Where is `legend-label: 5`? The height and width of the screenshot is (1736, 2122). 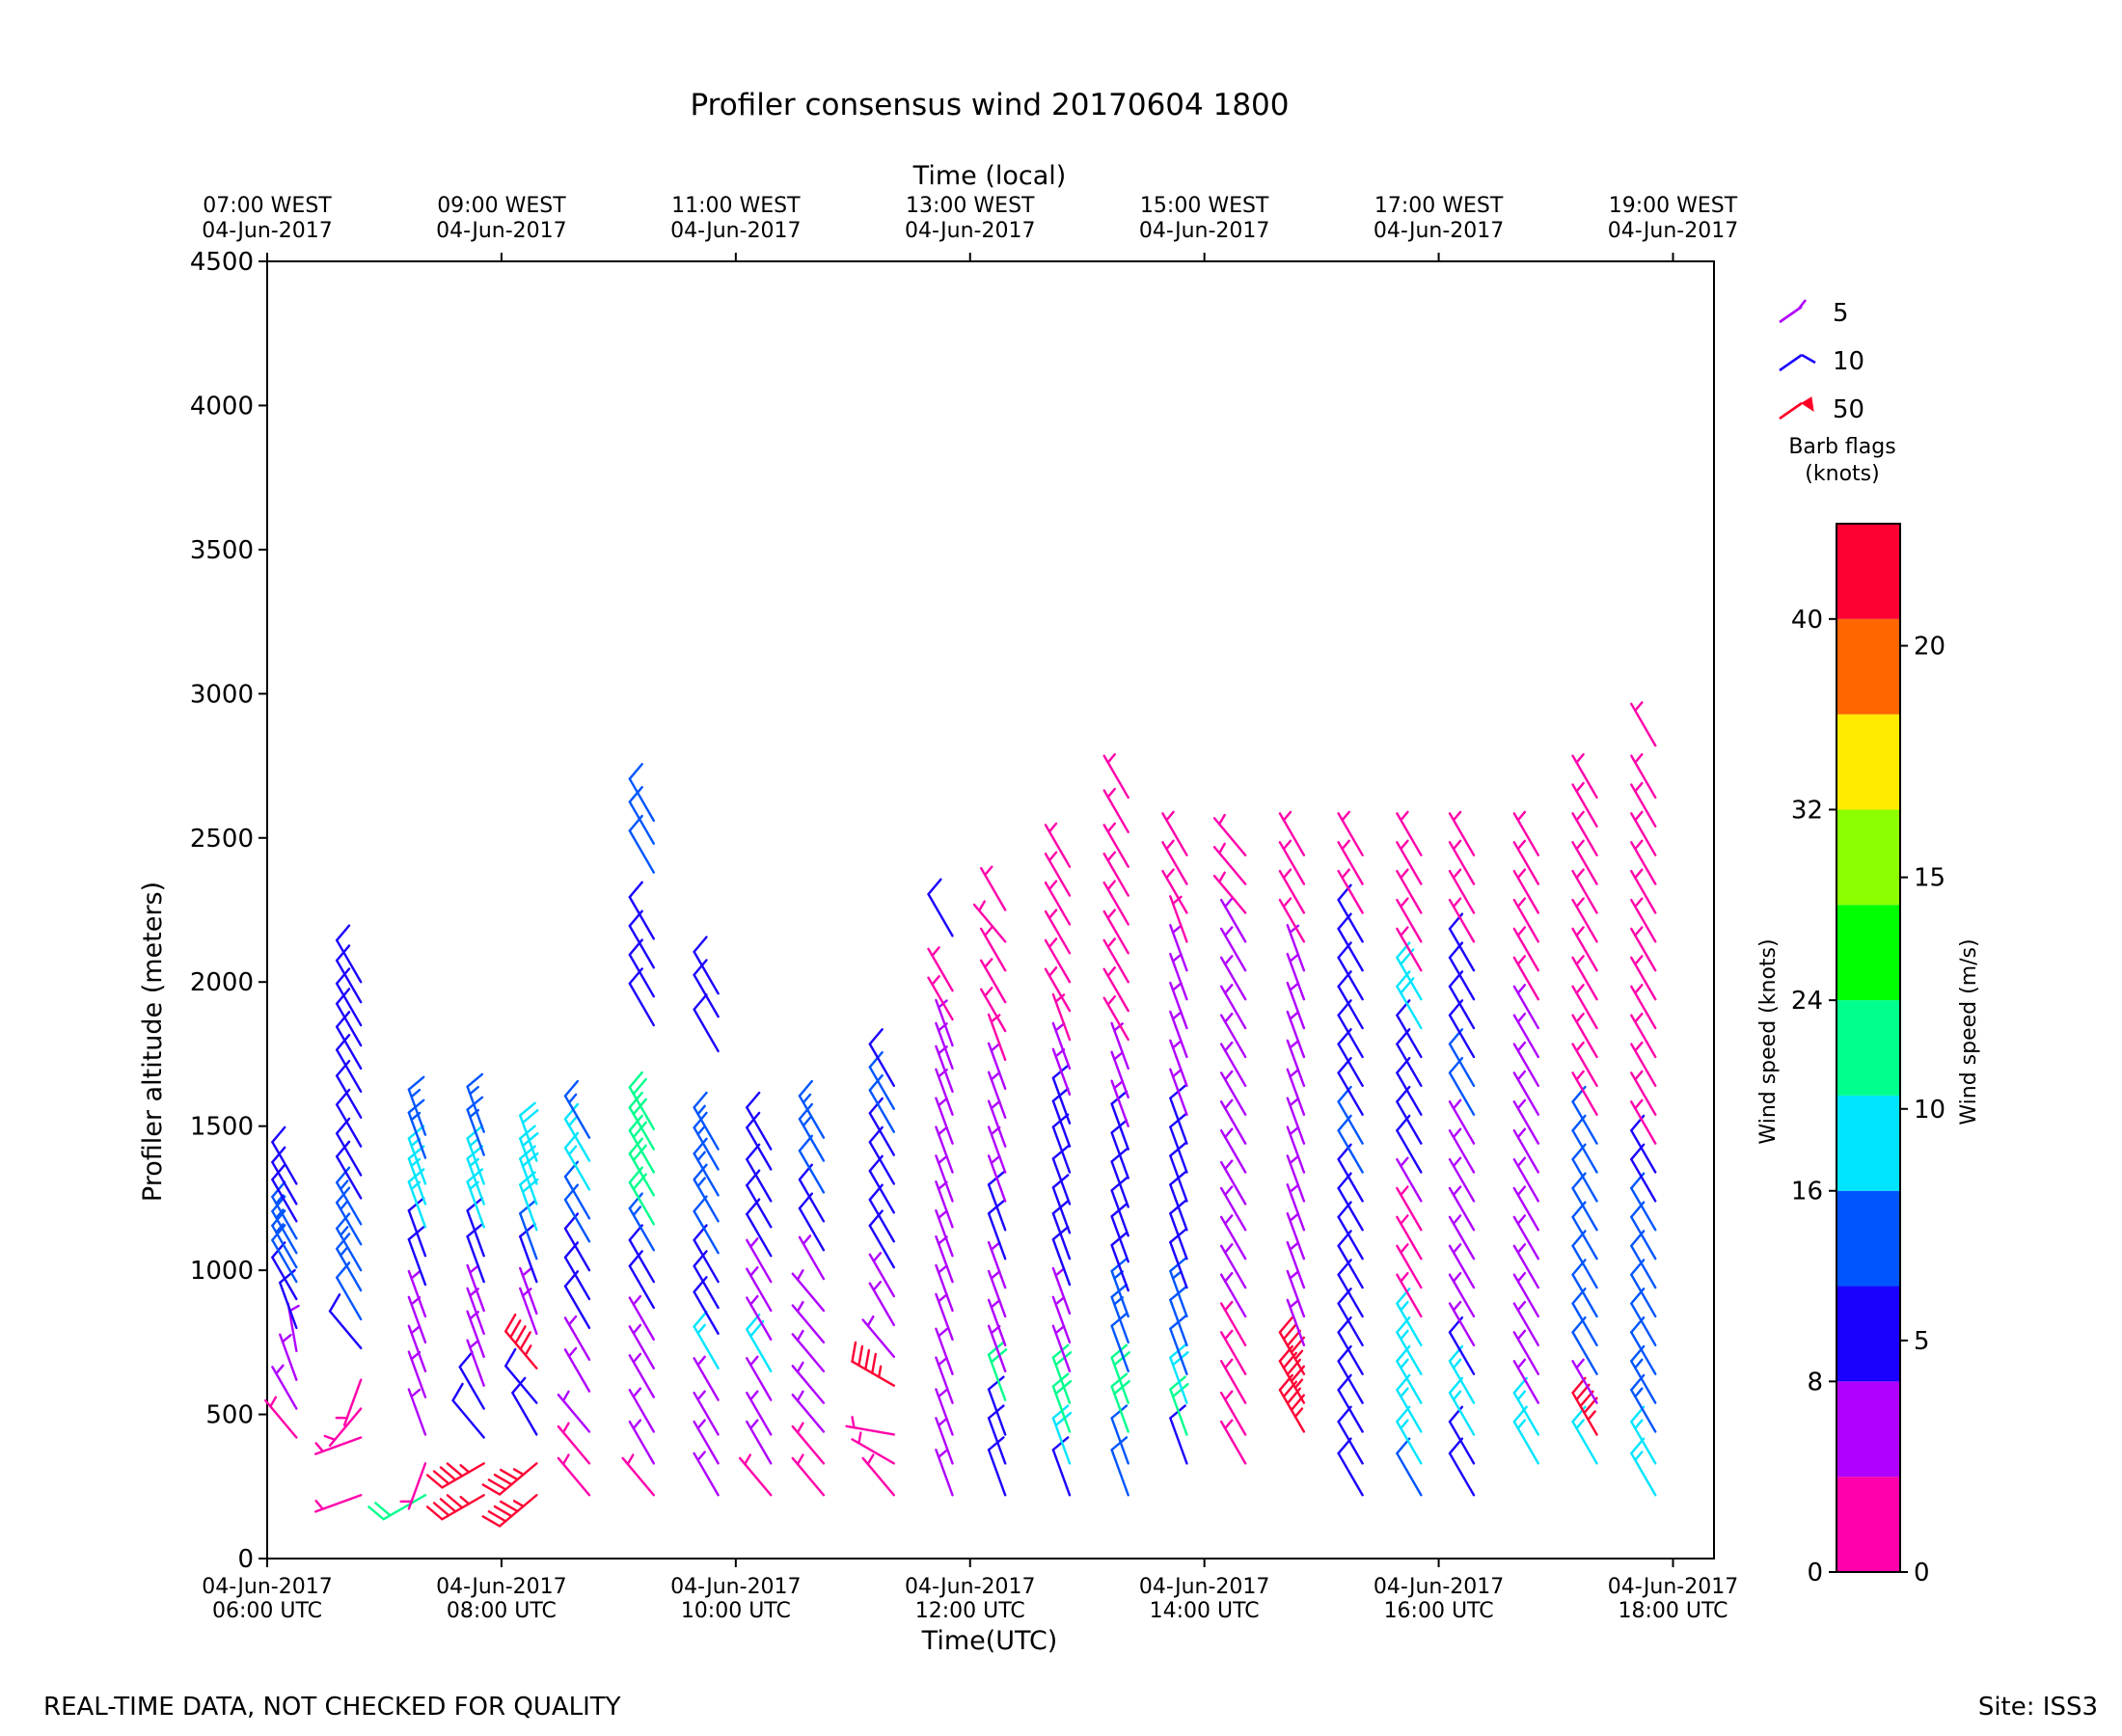 legend-label: 5 is located at coordinates (1841, 313).